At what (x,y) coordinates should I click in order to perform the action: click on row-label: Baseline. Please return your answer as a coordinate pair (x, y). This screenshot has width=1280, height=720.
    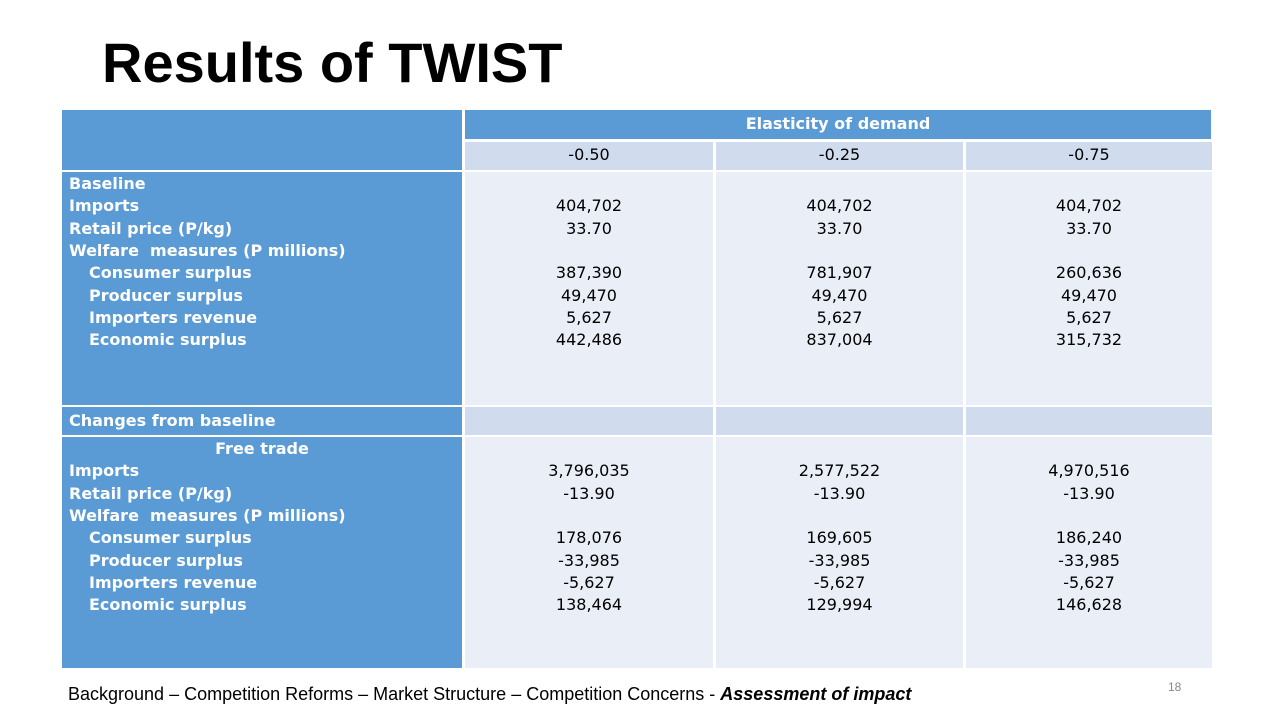
    Looking at the image, I should click on (107, 183).